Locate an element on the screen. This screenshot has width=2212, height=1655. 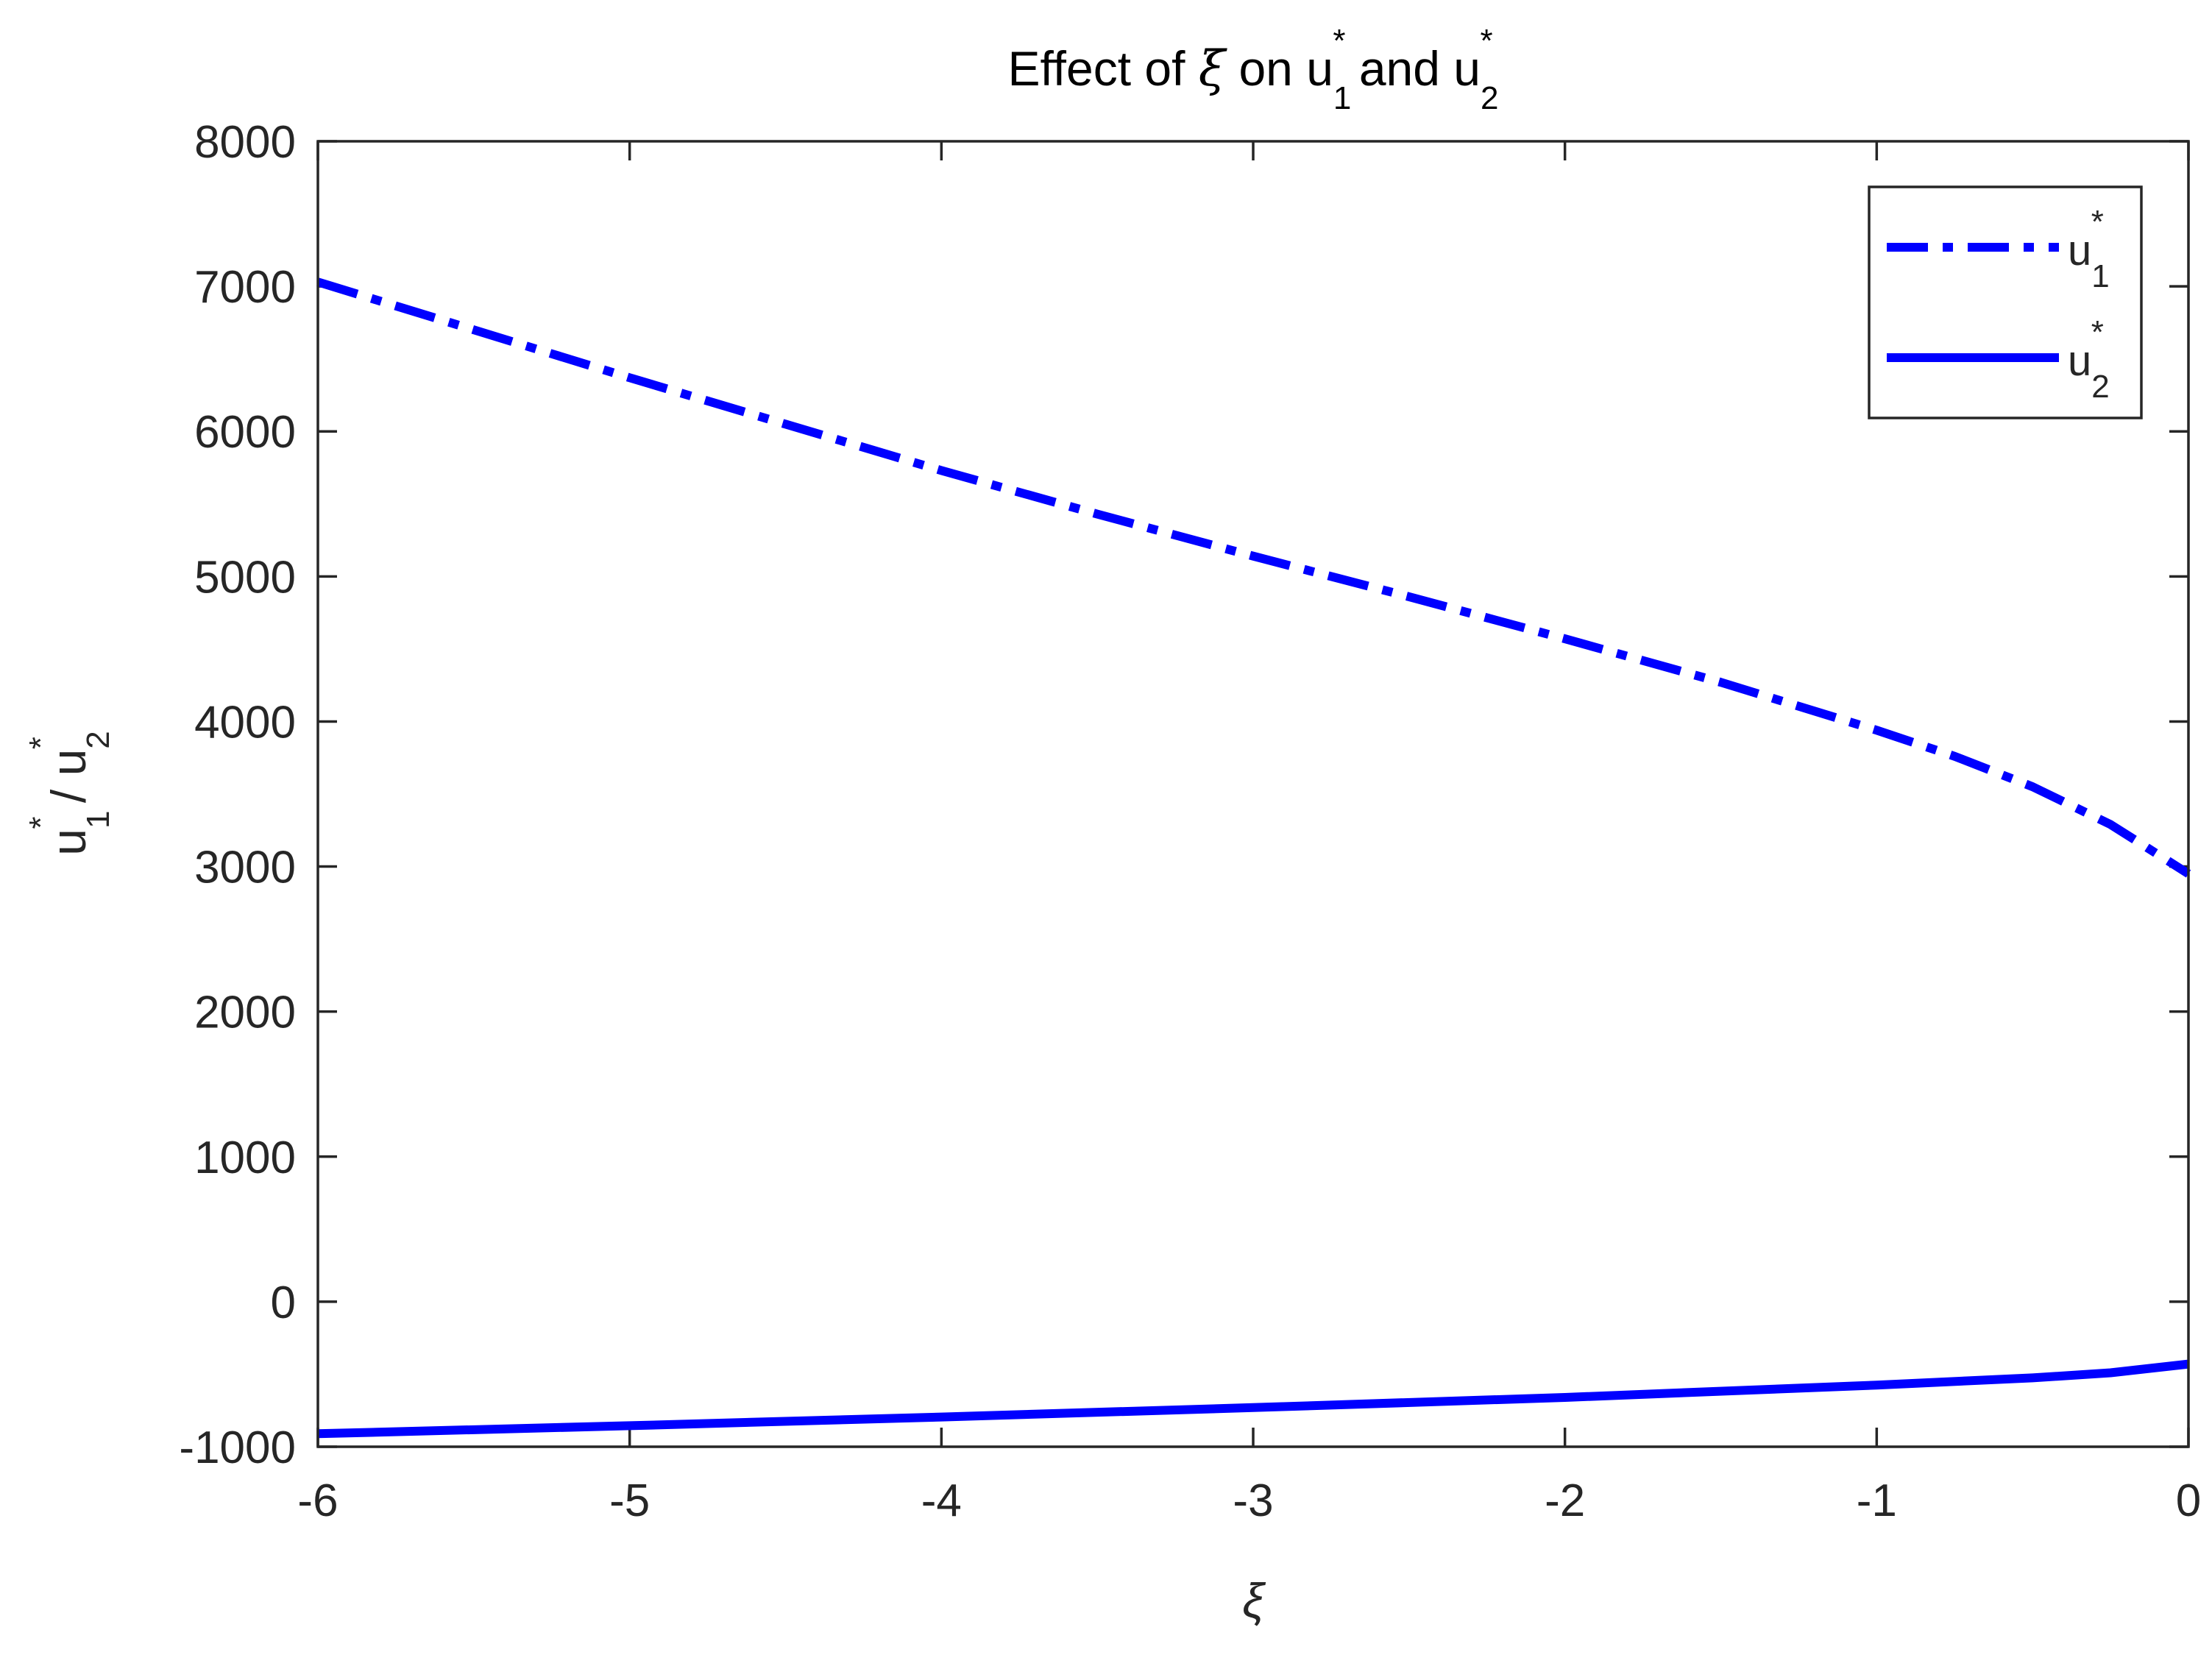
x-tick-label: -2 is located at coordinates (1565, 1500).